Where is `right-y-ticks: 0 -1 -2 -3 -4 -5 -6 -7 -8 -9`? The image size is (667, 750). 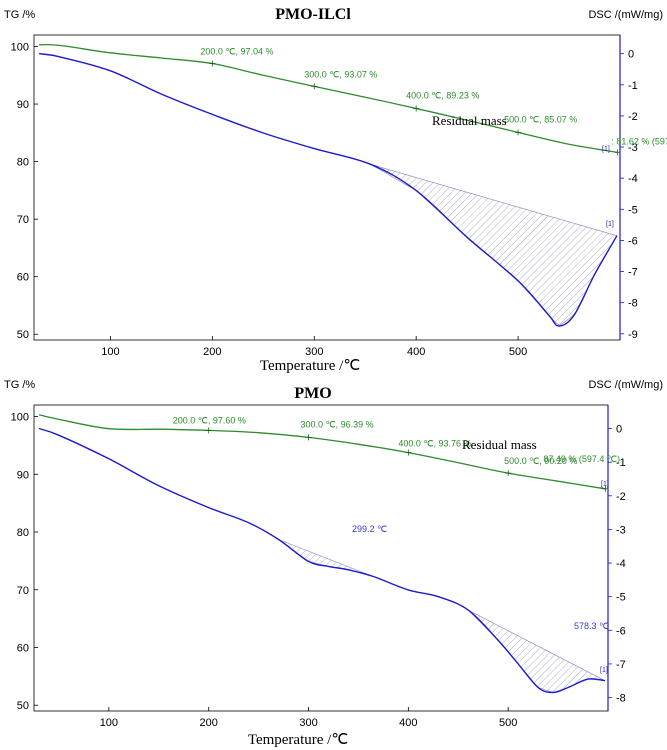 right-y-ticks: 0 -1 -2 -3 -4 -5 -6 -7 -8 -9 is located at coordinates (629, 195).